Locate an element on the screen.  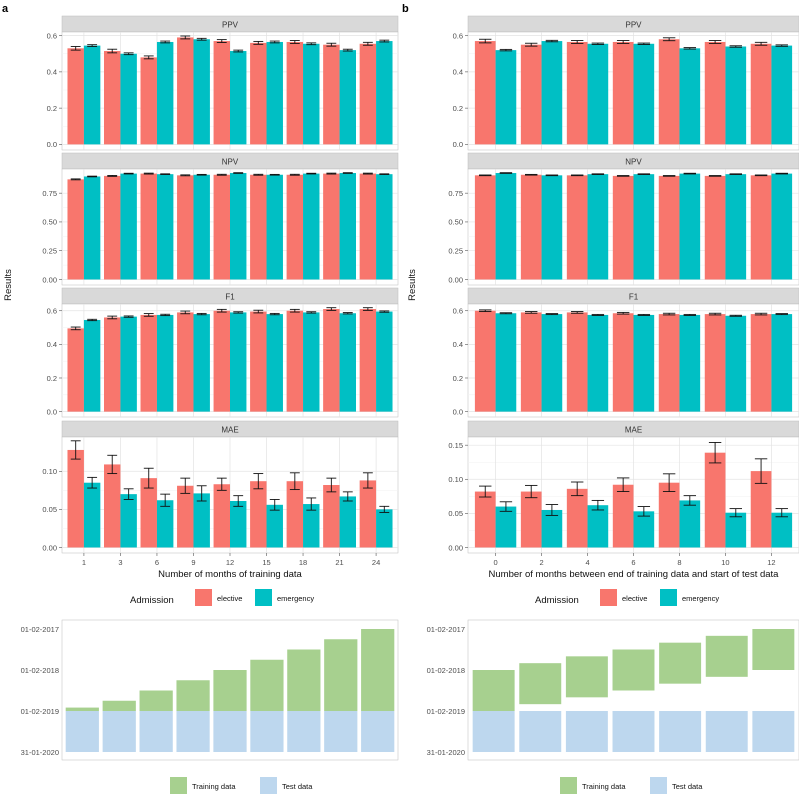
x-tick-label: 6 is located at coordinates (157, 562).